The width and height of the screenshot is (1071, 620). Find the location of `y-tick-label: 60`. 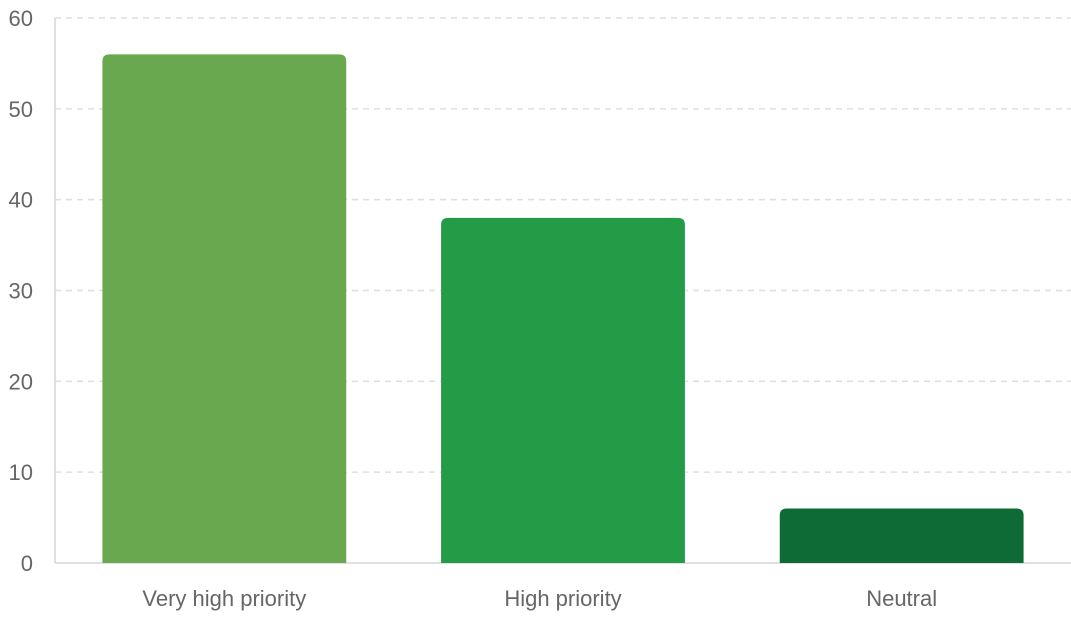

y-tick-label: 60 is located at coordinates (21, 18).